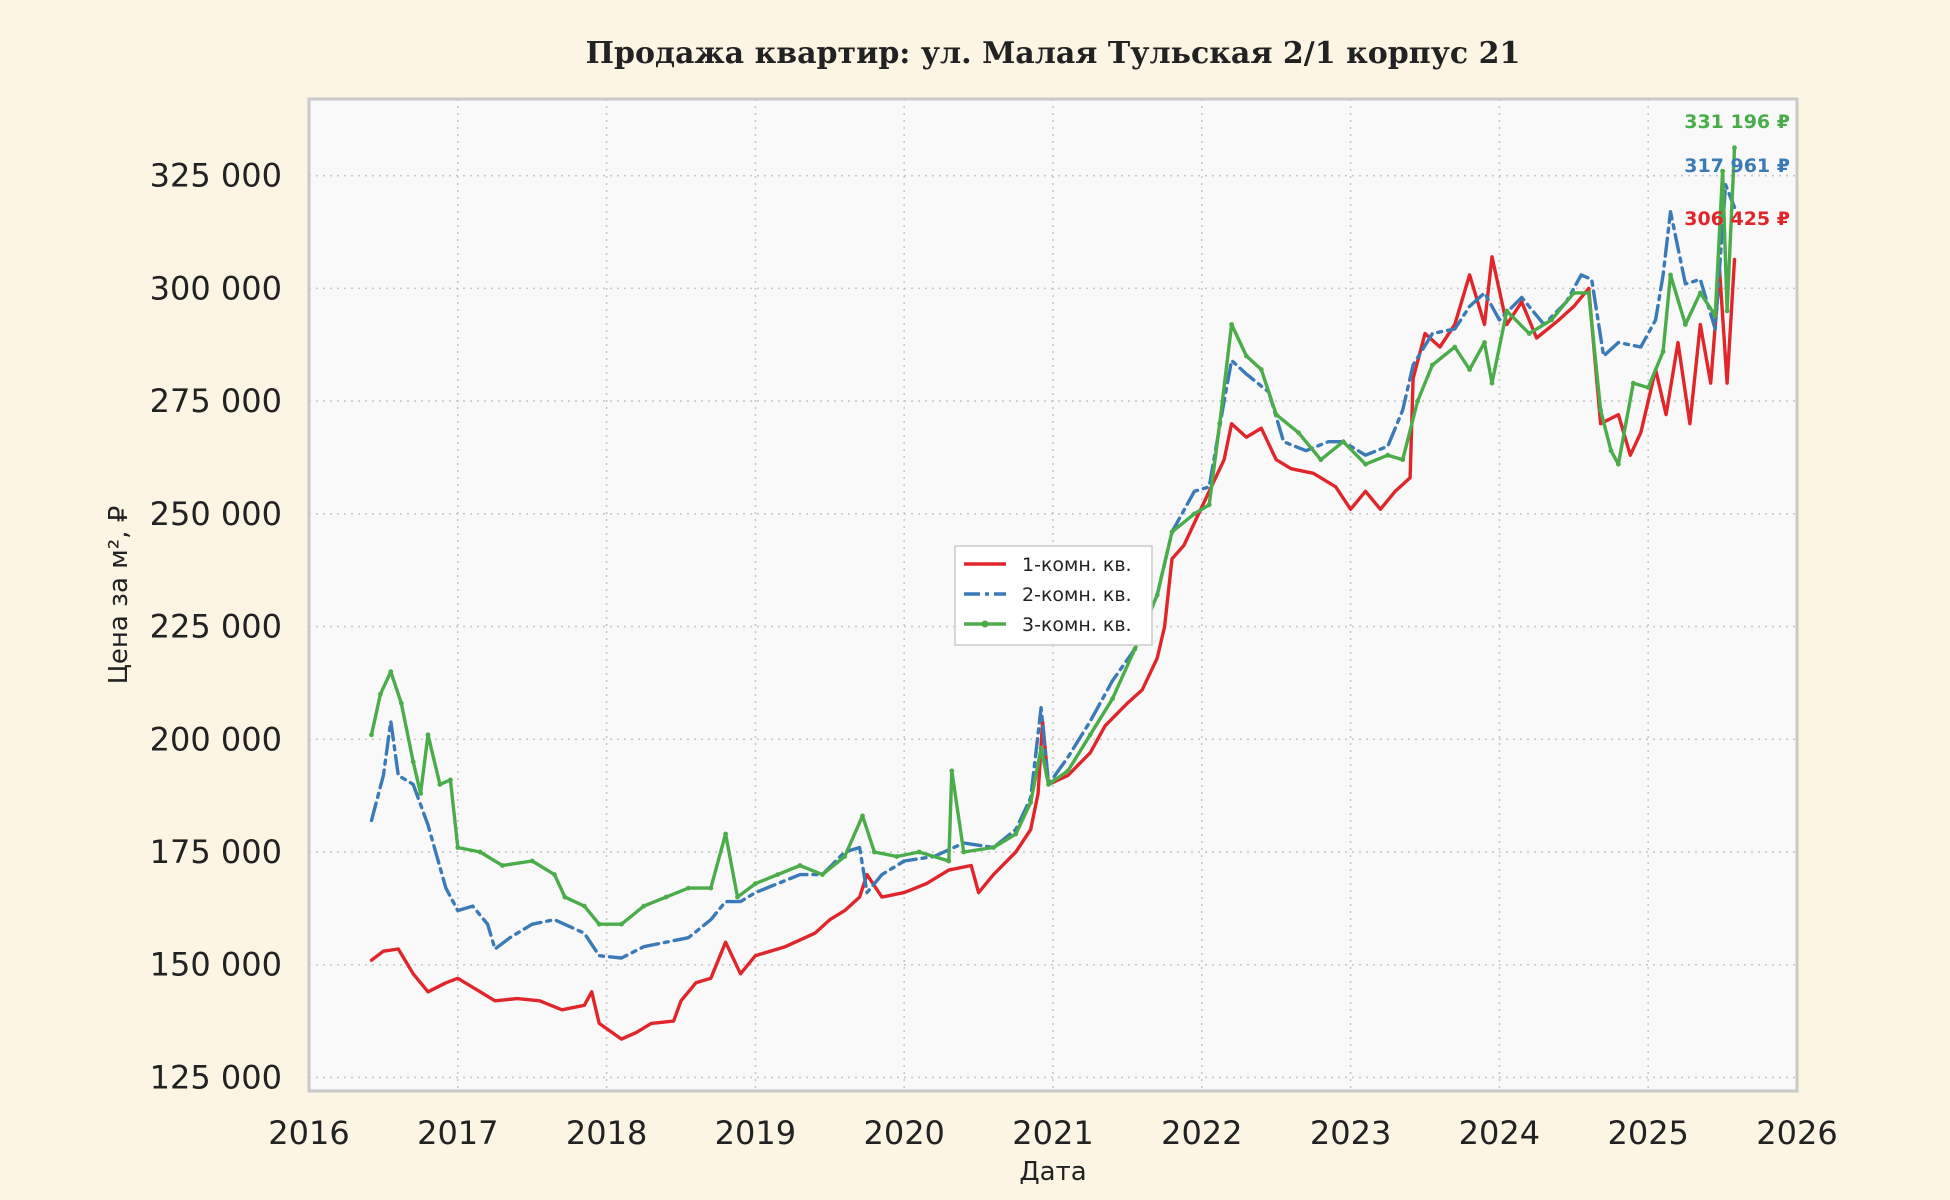 This screenshot has width=1950, height=1200. What do you see at coordinates (1737, 170) in the screenshot?
I see `end-labels: 306 425 ₽ 317 961 ₽ 331 196 ₽` at bounding box center [1737, 170].